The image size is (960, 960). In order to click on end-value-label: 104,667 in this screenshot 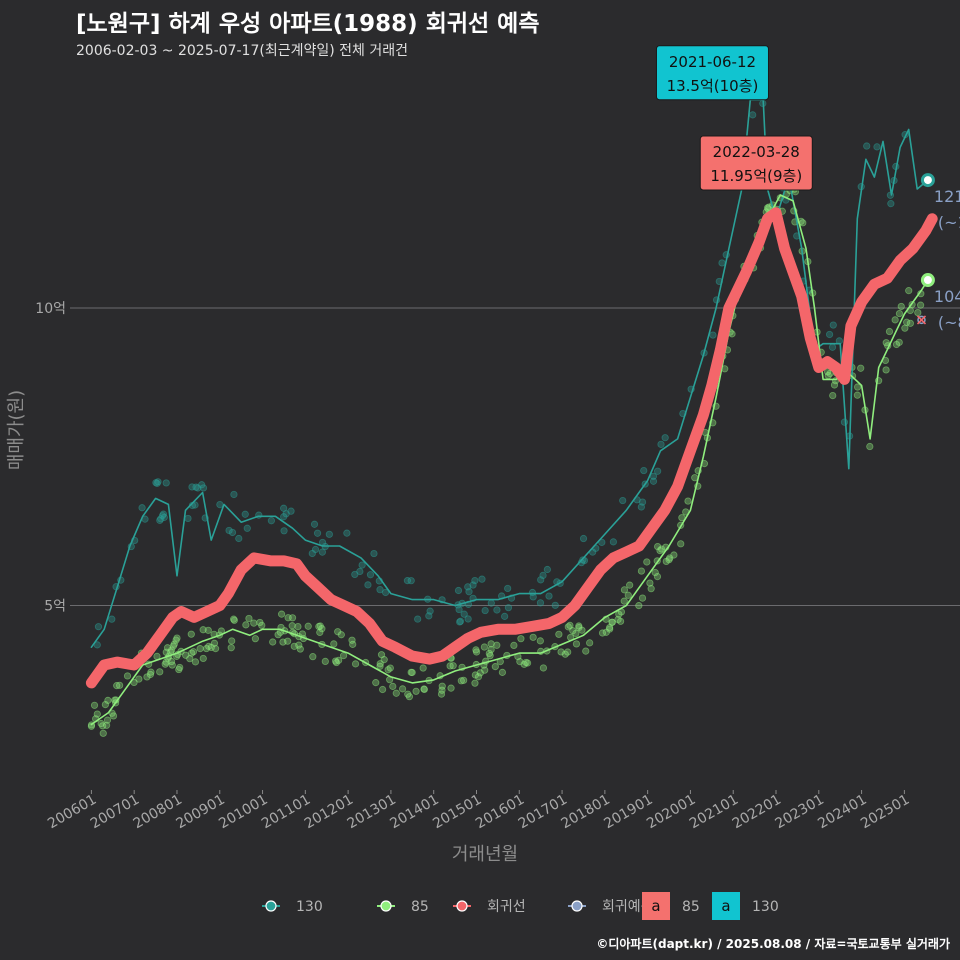, I will do `click(947, 296)`.